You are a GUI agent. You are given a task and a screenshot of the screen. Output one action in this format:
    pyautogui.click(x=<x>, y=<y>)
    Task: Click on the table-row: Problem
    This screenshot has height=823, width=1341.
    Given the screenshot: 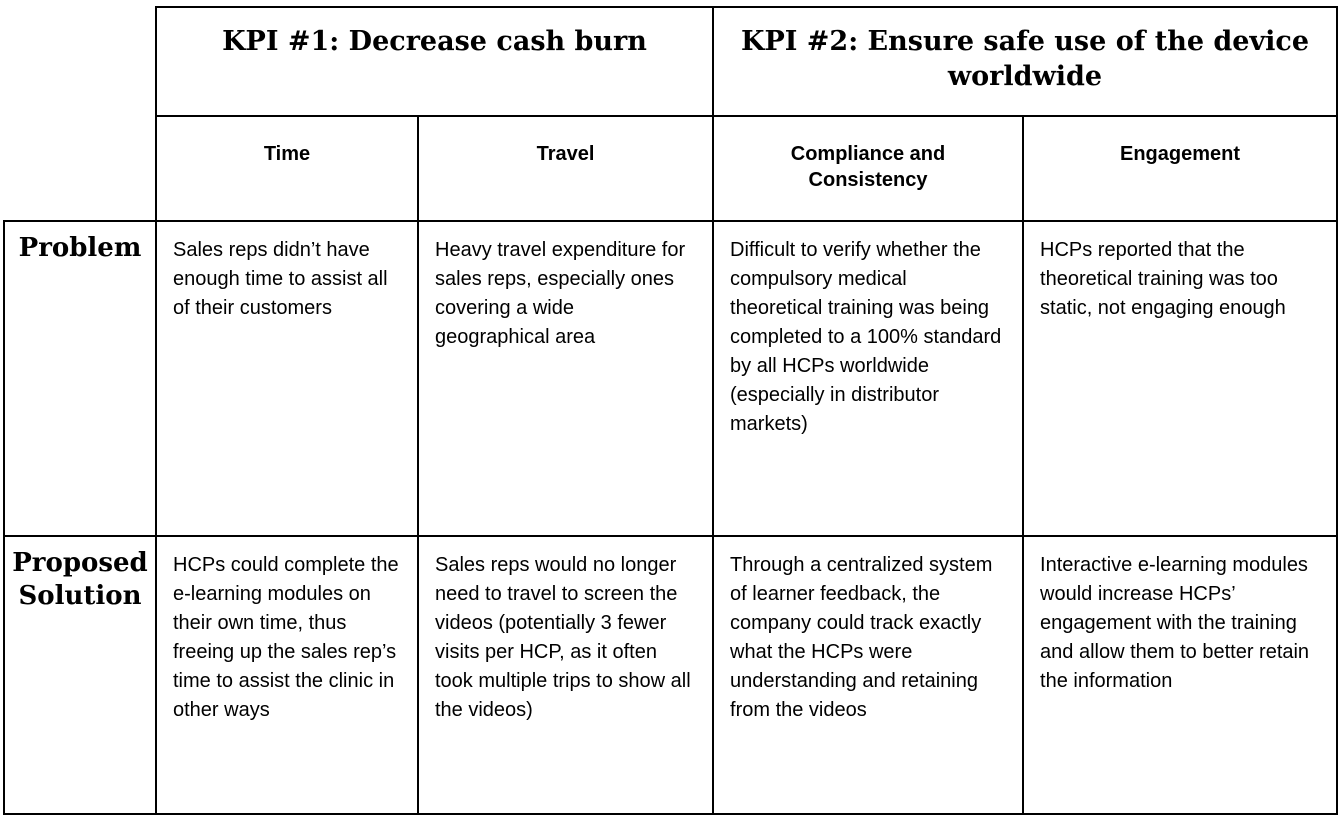 What is the action you would take?
    pyautogui.click(x=80, y=378)
    